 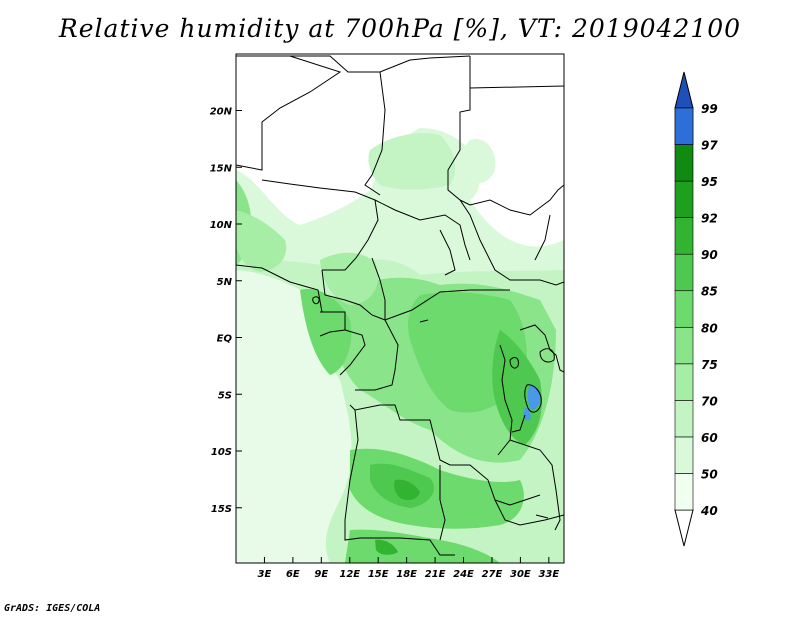 What do you see at coordinates (709, 255) in the screenshot?
I see `colorbar-label: 90` at bounding box center [709, 255].